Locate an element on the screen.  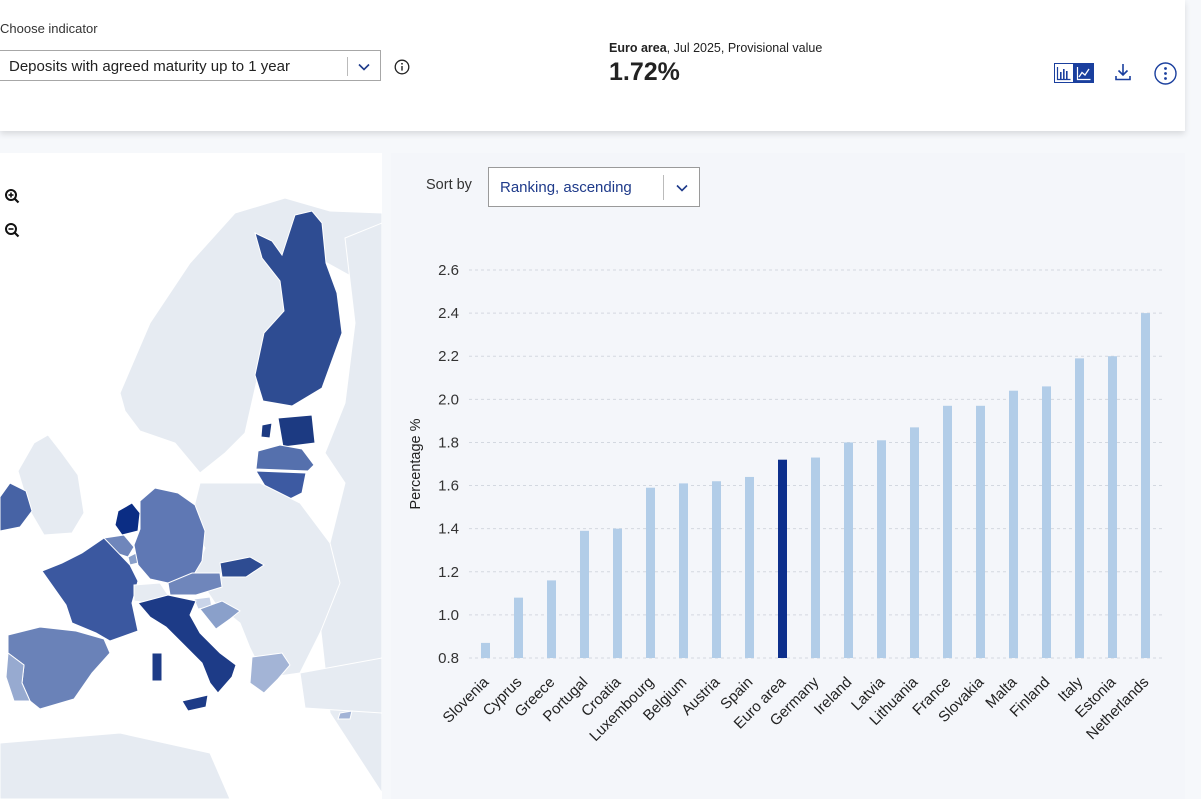
map-region-ireland is located at coordinates (16, 507).